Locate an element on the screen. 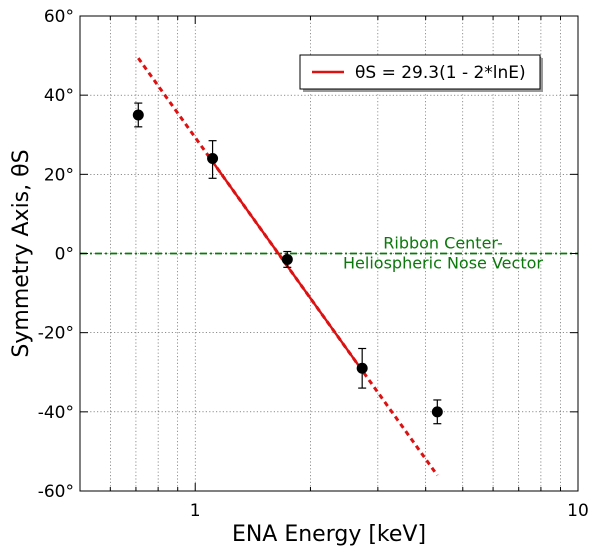 The height and width of the screenshot is (551, 600). x-tick-label: 10 is located at coordinates (578, 511).